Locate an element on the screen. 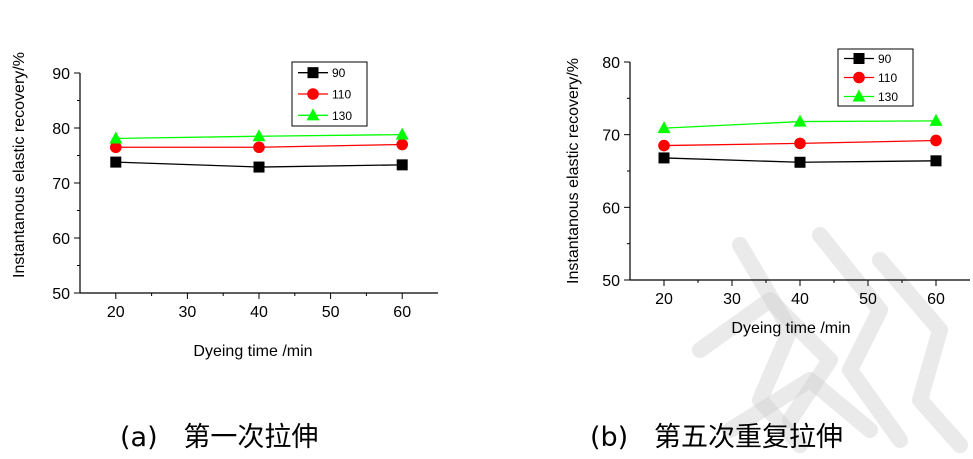 Image resolution: width=973 pixels, height=459 pixels. caption-a: (a) 第一次拉伸 is located at coordinates (219, 437).